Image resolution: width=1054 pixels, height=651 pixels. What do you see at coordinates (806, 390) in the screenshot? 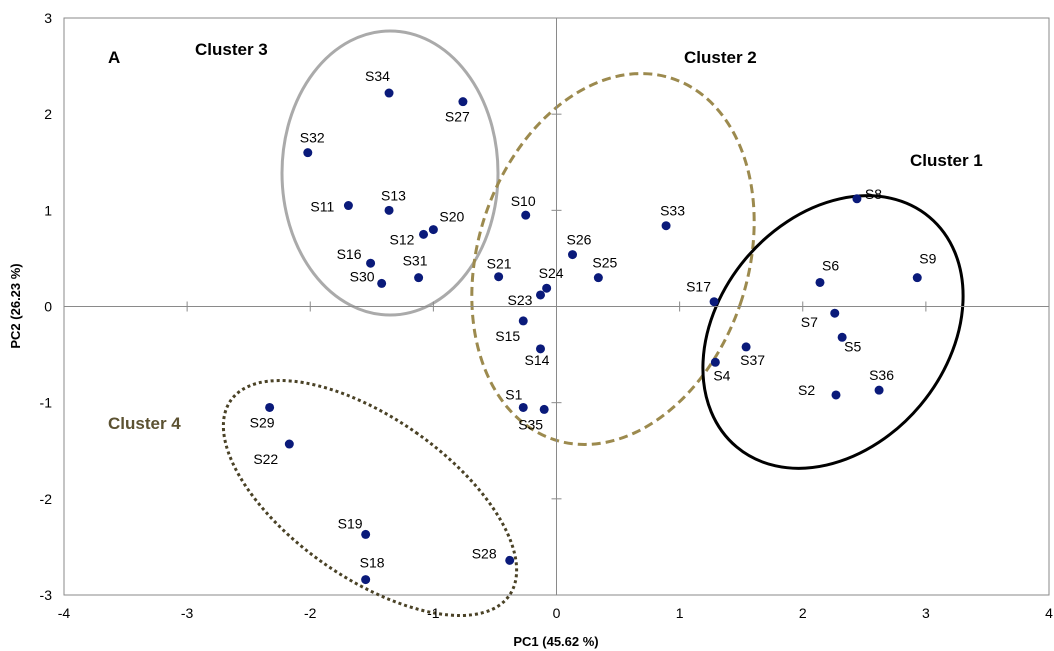
I see `point-label: S2` at bounding box center [806, 390].